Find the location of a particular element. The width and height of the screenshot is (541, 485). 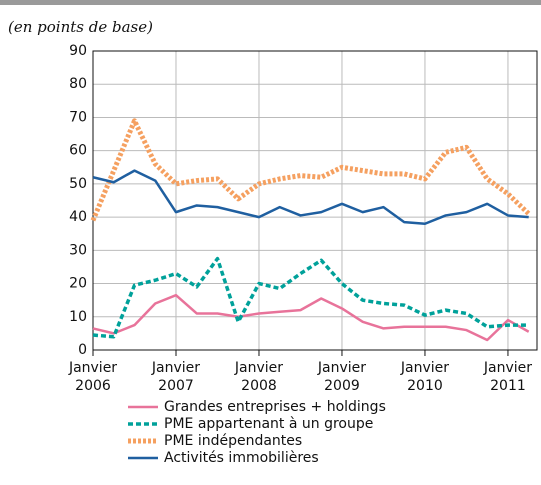

y-tick-label: 0 is located at coordinates (82, 350).